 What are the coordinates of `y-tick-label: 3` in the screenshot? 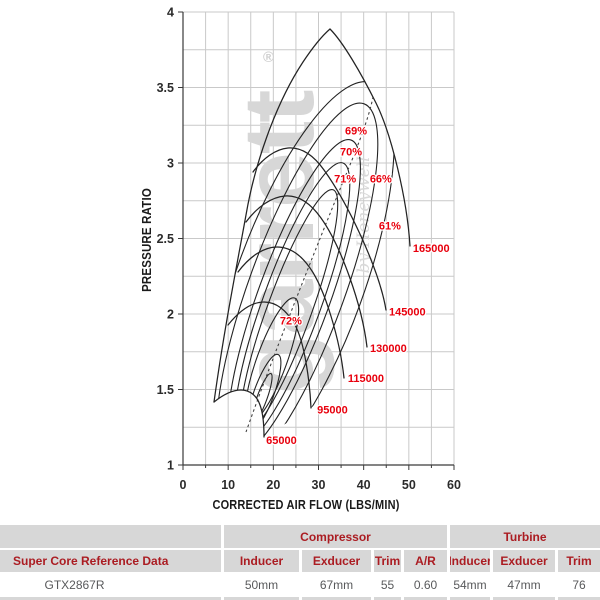 It's located at (170, 164).